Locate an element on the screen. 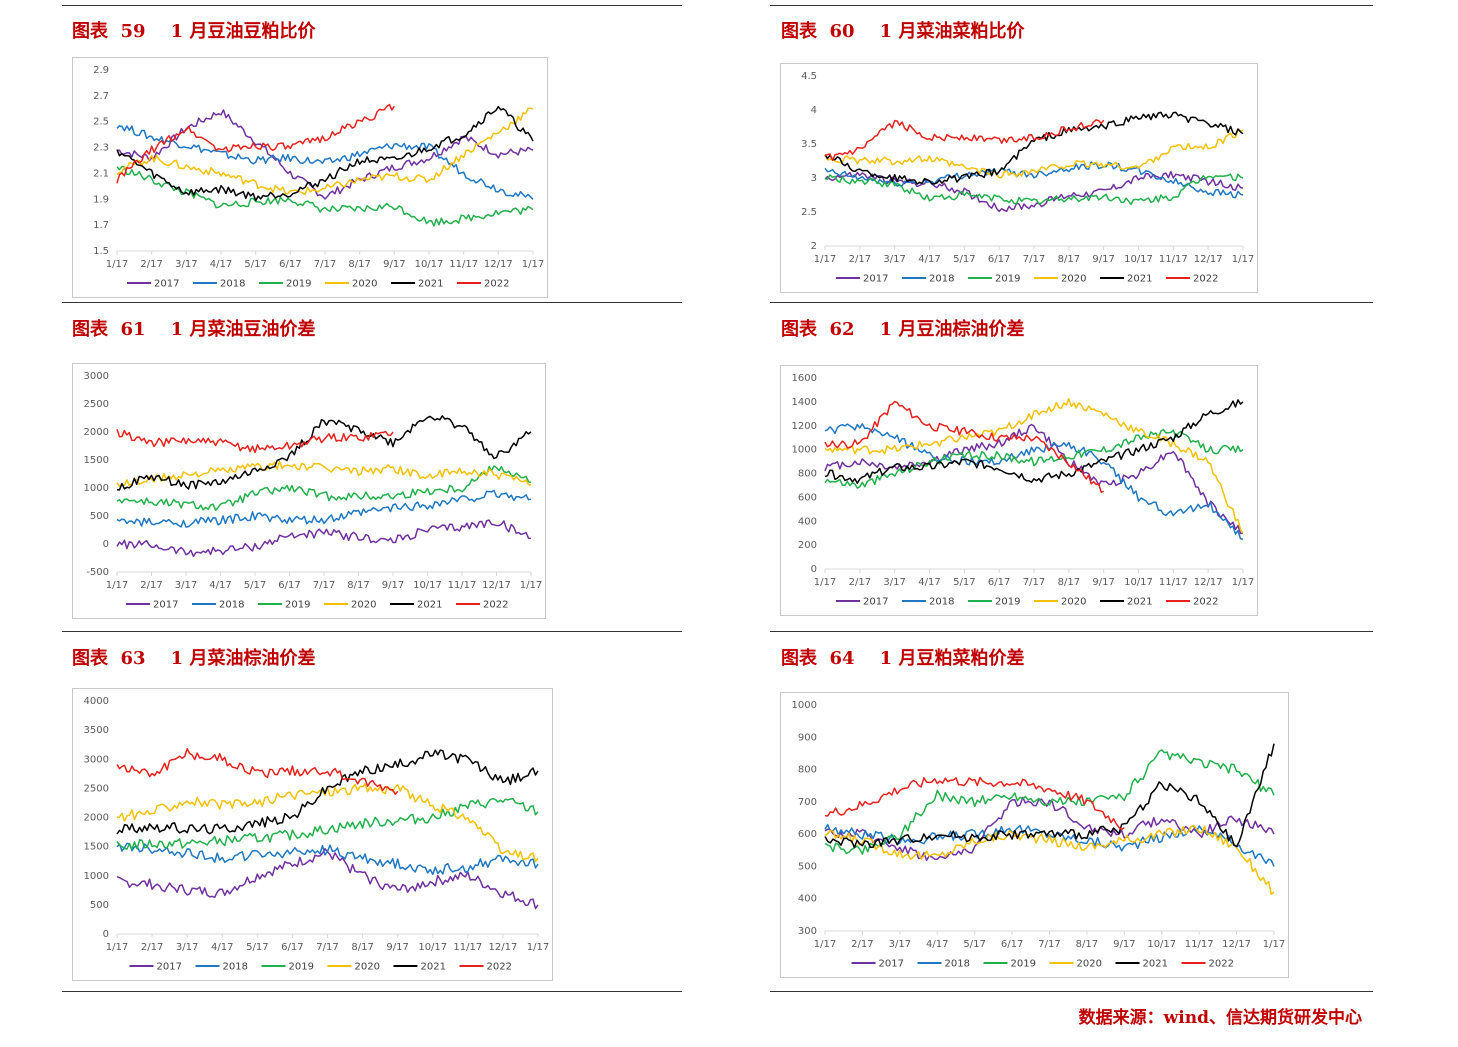  y-tick-label: 1500 is located at coordinates (96, 847).